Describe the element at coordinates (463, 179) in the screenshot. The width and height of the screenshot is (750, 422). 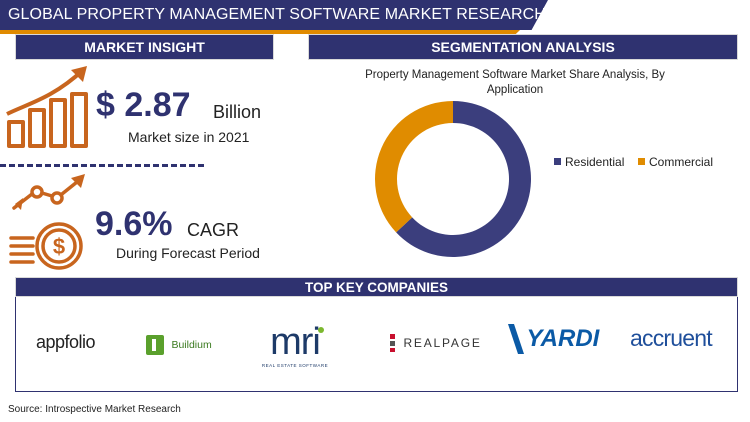
I see `donut-slice-residential` at that location.